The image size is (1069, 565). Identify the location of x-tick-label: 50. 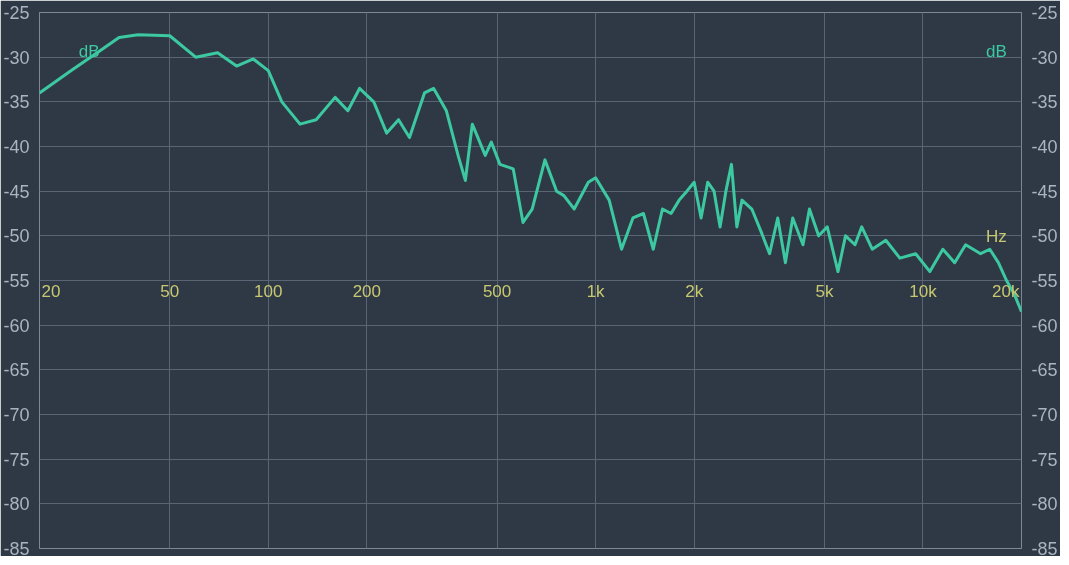
(170, 292).